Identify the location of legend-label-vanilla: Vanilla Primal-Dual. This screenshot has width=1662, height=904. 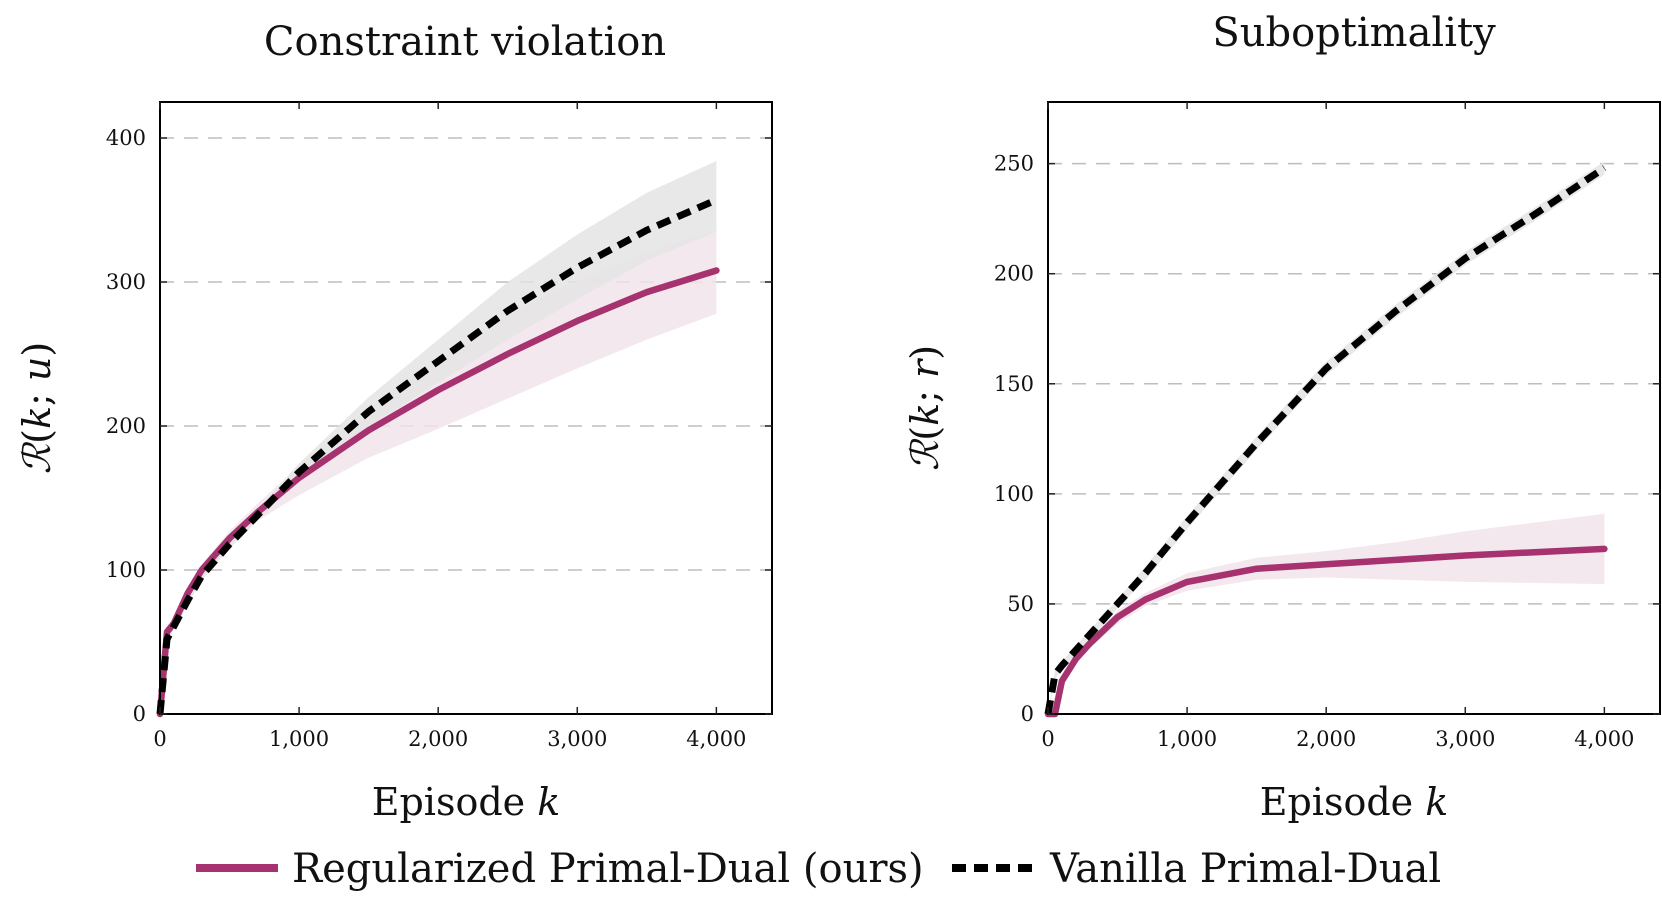
(1245, 869).